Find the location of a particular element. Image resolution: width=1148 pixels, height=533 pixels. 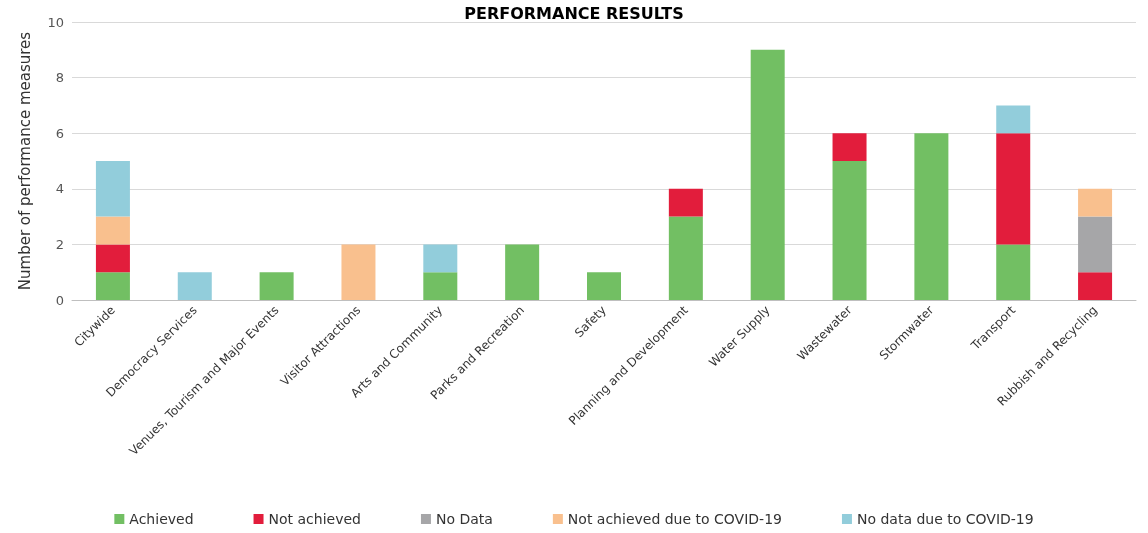

y-axis-title: Number of performance measures is located at coordinates (24, 161).